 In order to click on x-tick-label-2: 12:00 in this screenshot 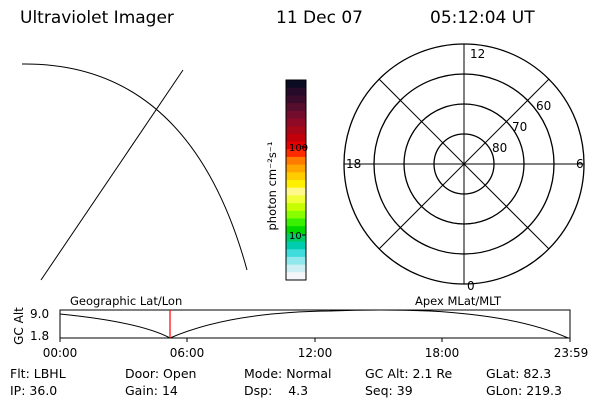, I will do `click(315, 353)`.